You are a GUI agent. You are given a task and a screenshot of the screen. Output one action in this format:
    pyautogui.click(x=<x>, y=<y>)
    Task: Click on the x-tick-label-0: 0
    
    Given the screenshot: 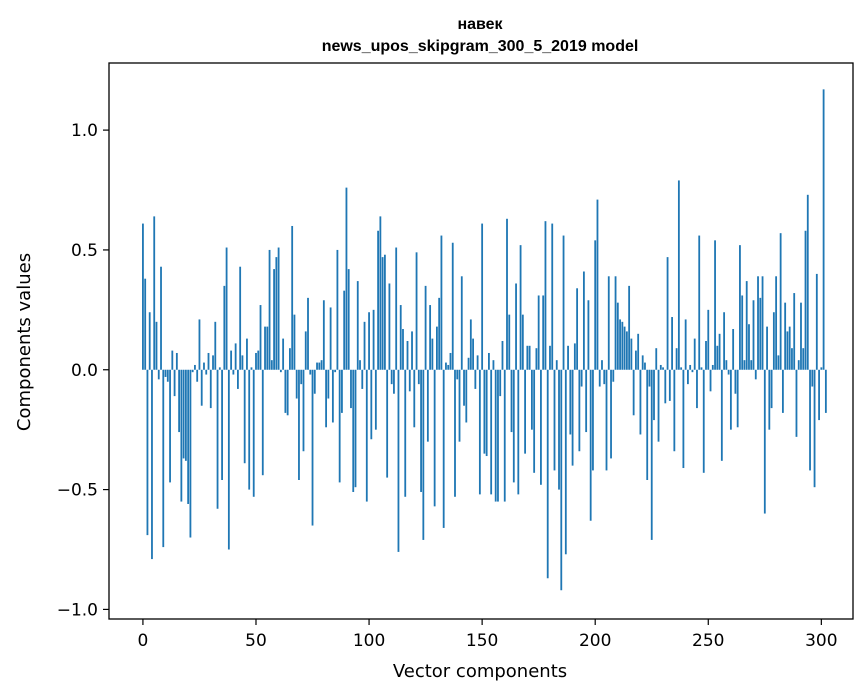 What is the action you would take?
    pyautogui.click(x=143, y=641)
    